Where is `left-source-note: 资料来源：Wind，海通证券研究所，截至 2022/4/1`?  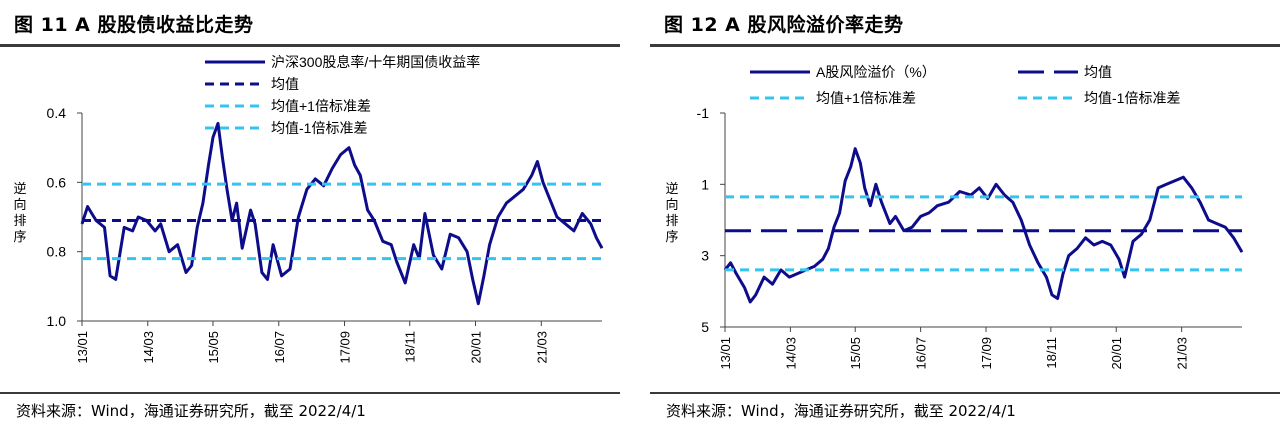
left-source-note: 资料来源：Wind，海通证券研究所，截至 2022/4/1 is located at coordinates (191, 410).